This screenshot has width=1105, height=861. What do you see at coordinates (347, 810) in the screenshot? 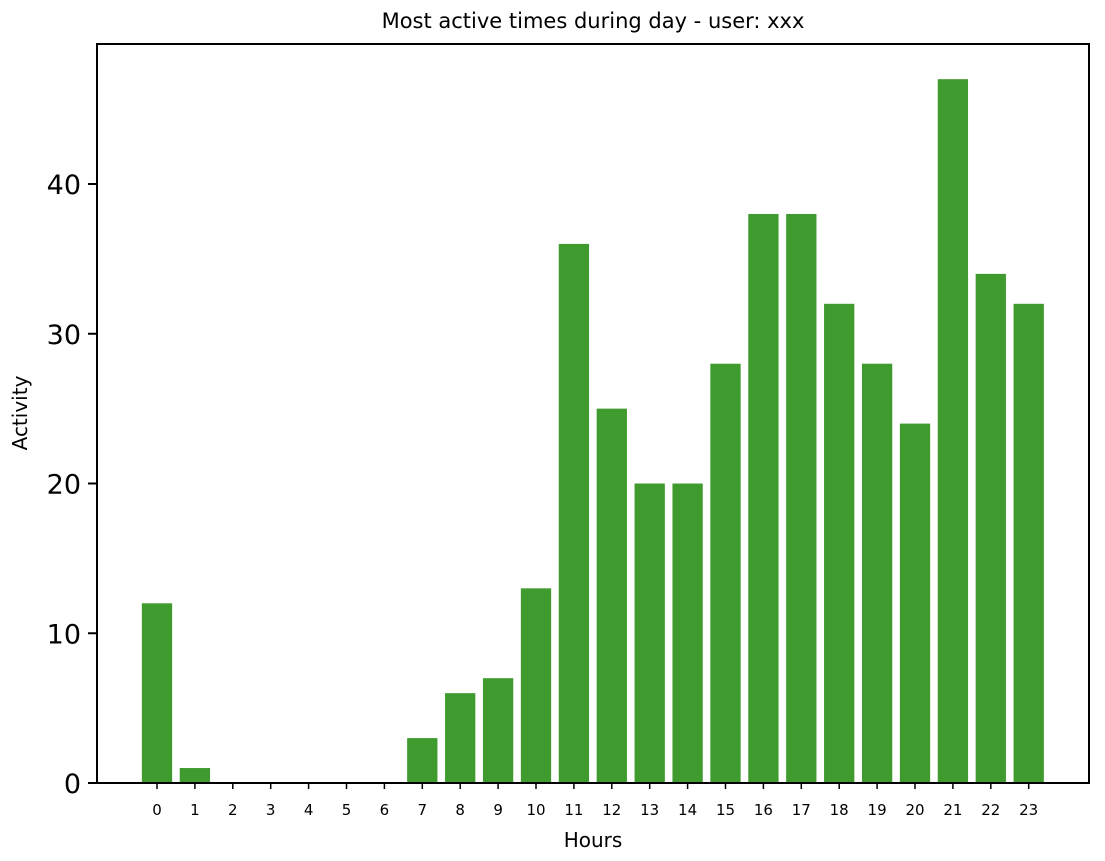
I see `x-tick-label: 5` at bounding box center [347, 810].